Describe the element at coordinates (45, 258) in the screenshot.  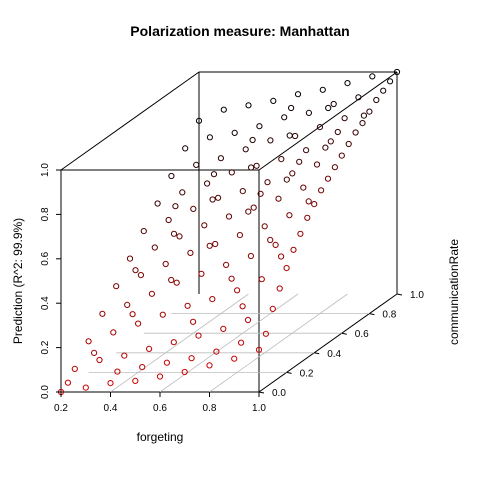
I see `z-tick-label: 0.6` at that location.